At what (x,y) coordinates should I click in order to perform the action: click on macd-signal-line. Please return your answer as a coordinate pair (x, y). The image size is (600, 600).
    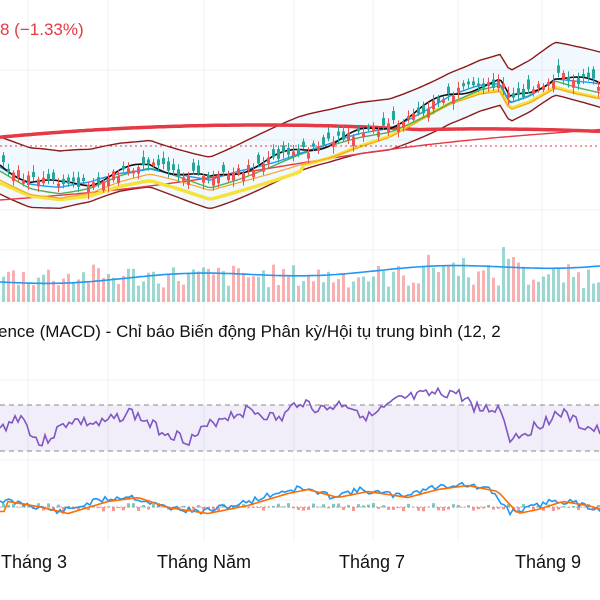
    Looking at the image, I should click on (300, 499).